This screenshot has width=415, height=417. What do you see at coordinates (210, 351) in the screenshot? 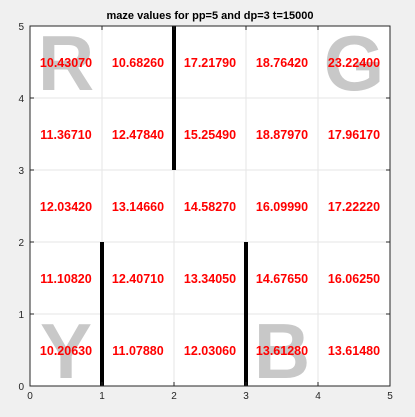
I see `cell-value: 12.03060` at bounding box center [210, 351].